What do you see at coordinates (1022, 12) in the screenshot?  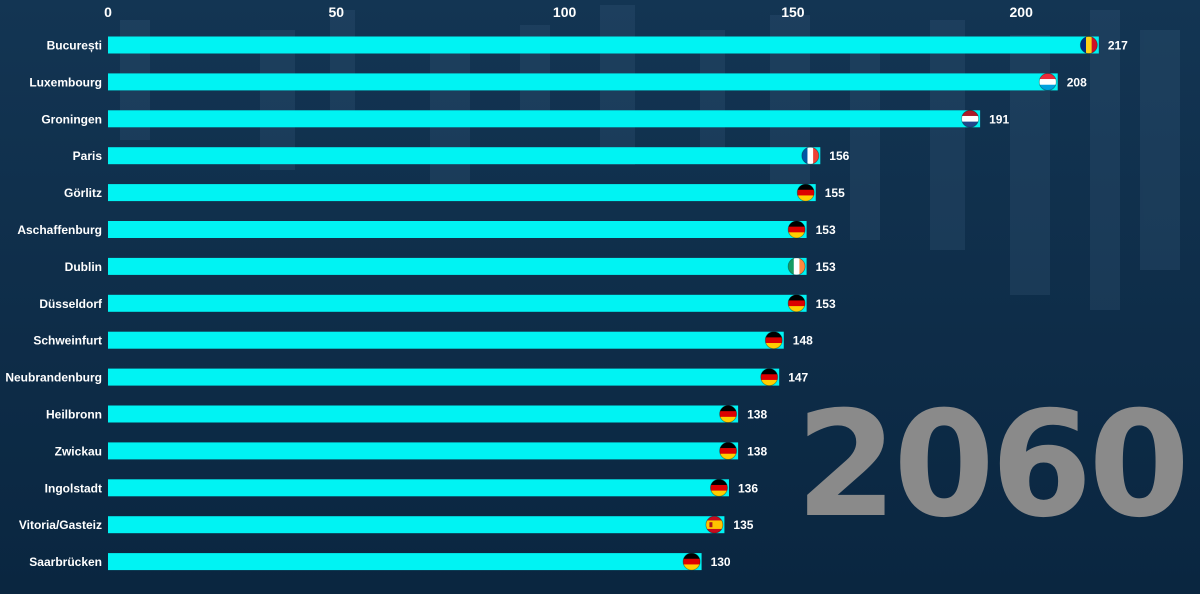 I see `x-tick-label: 200` at bounding box center [1022, 12].